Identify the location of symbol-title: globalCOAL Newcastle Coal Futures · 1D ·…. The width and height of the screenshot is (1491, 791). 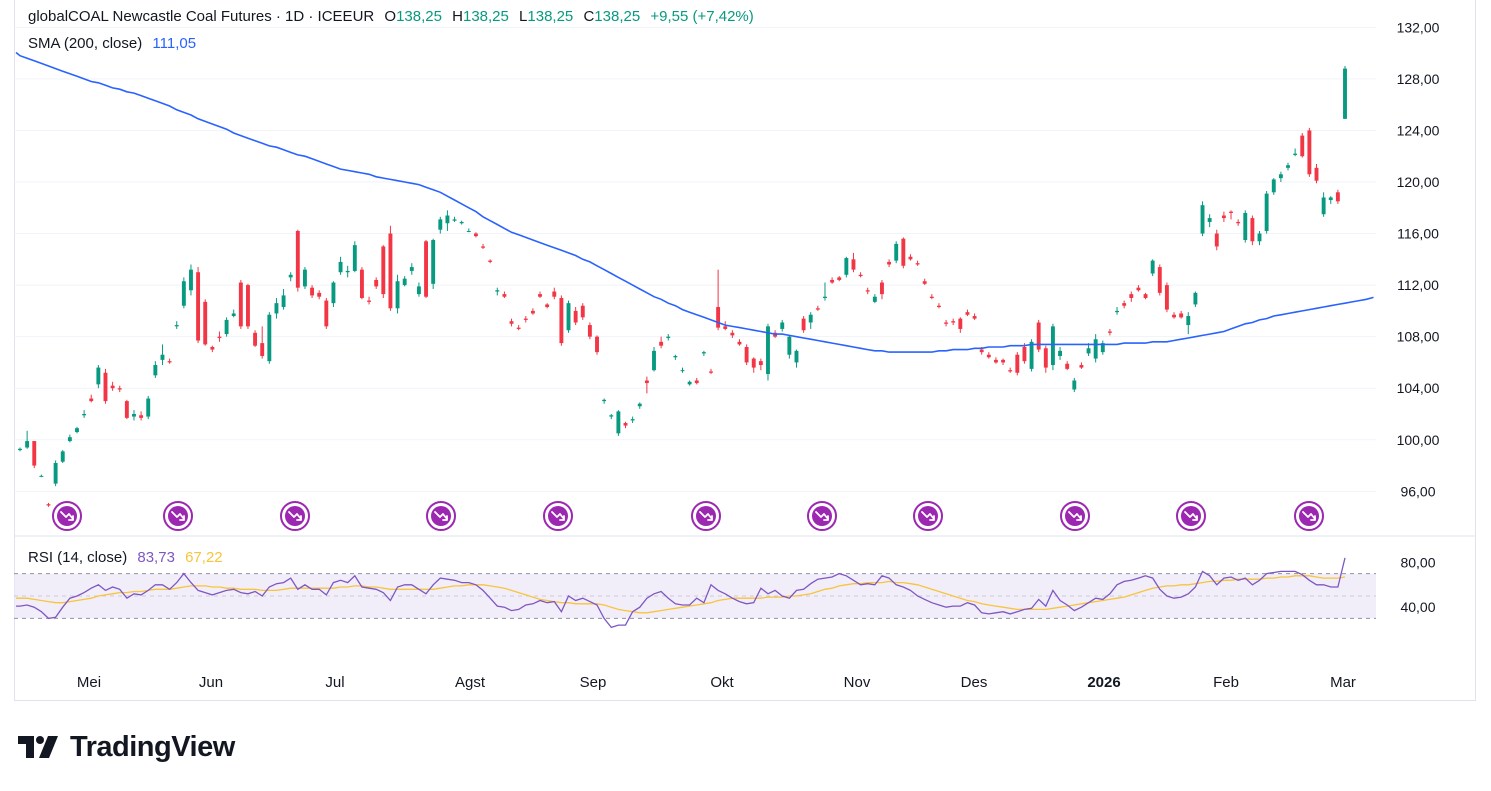
(201, 16).